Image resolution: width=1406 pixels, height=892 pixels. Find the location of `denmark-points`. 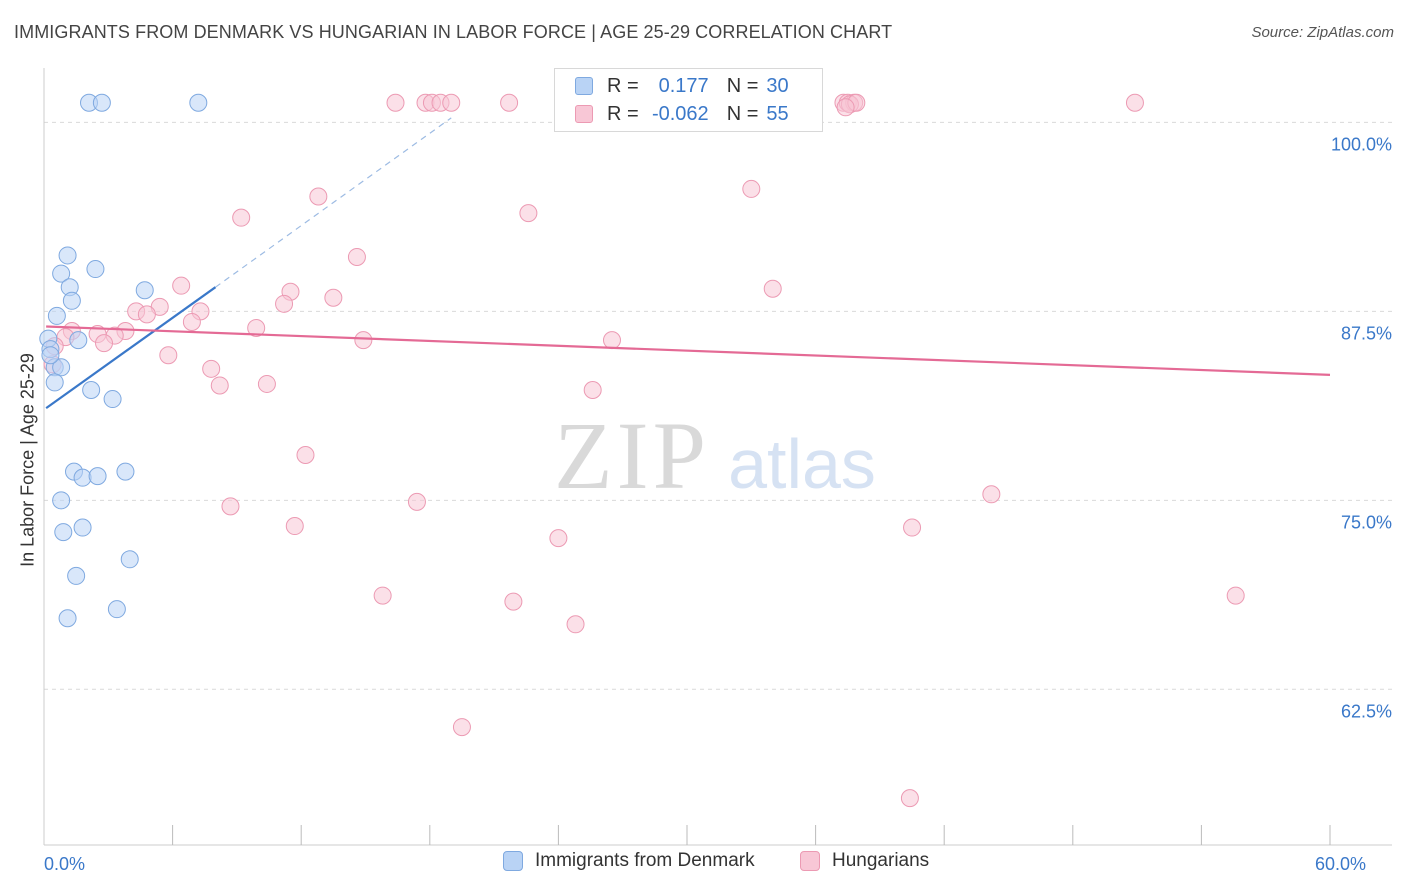

denmark-points is located at coordinates (123, 360).